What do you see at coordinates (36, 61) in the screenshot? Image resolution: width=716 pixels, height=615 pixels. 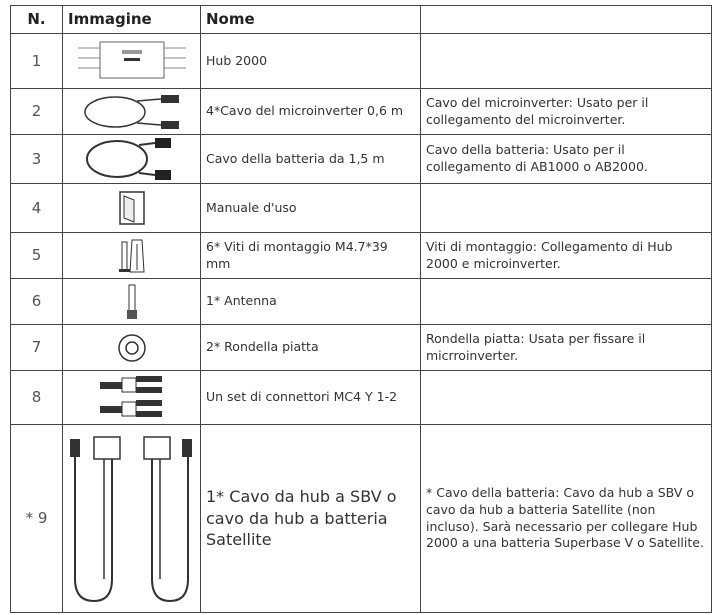 I see `number: 1` at bounding box center [36, 61].